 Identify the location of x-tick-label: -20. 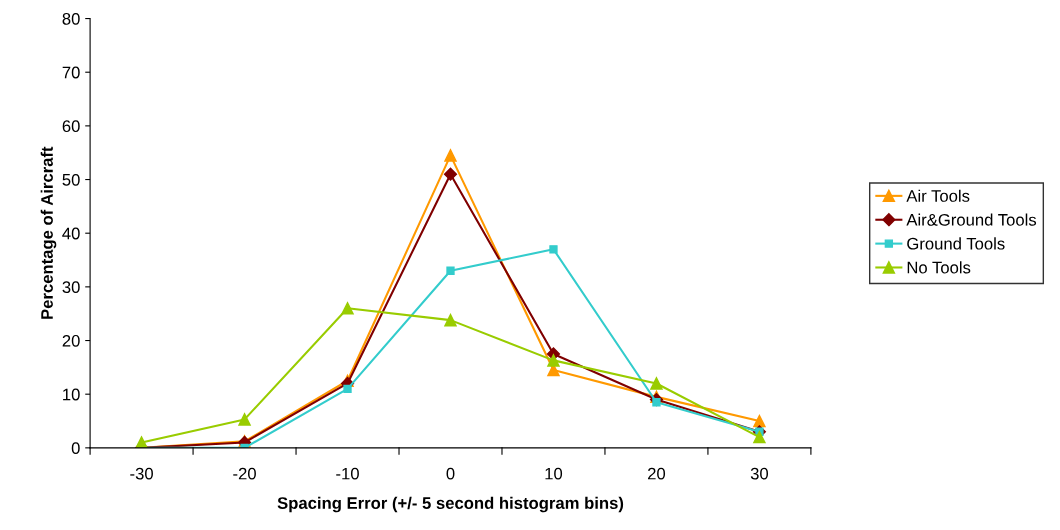
(244, 473).